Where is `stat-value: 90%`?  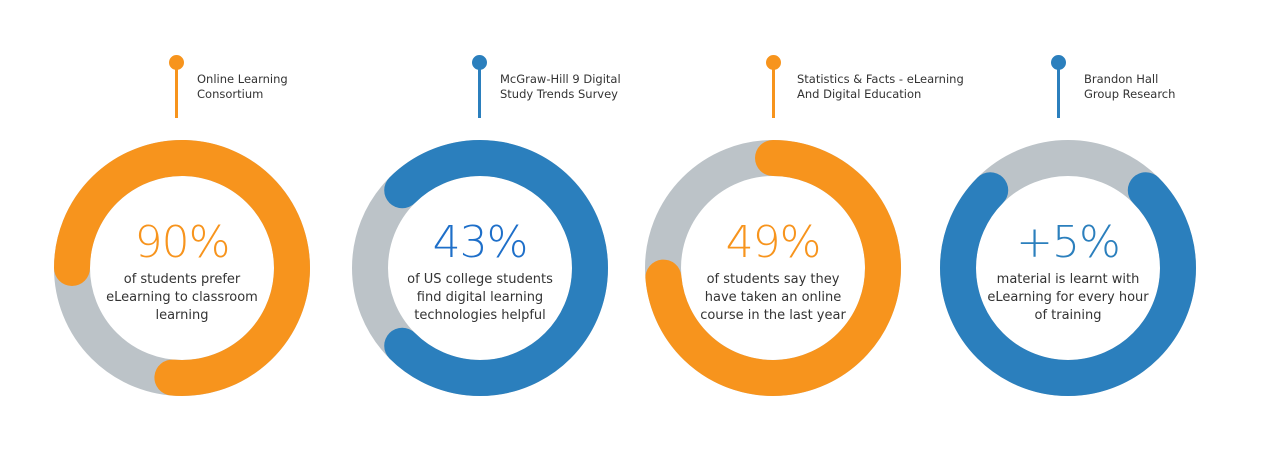 stat-value: 90% is located at coordinates (182, 242).